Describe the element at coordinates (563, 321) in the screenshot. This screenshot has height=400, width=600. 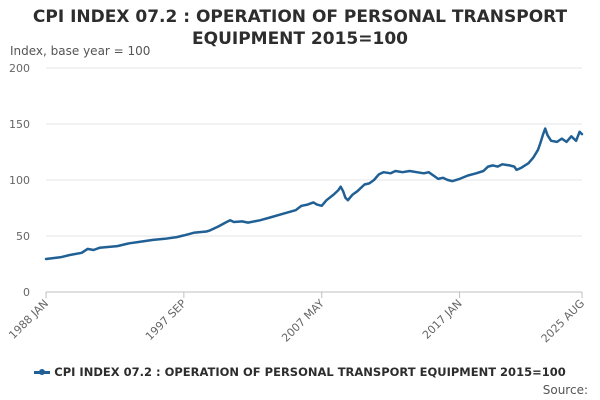
I see `x-tick-label: 2025 AUG` at that location.